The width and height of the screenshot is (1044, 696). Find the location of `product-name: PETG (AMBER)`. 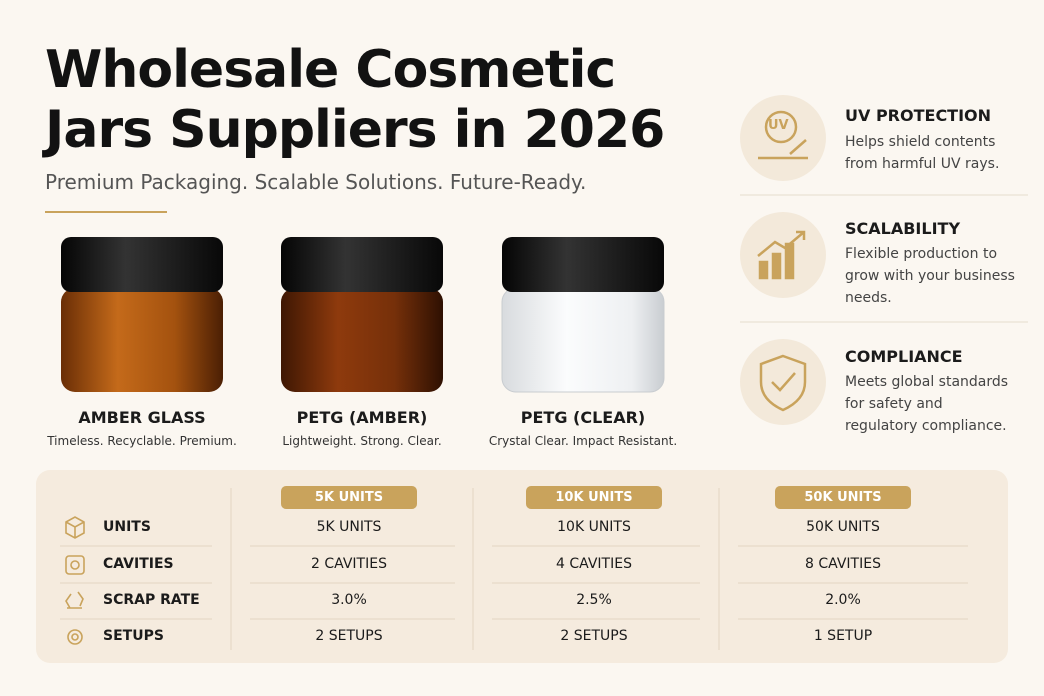

product-name: PETG (AMBER) is located at coordinates (362, 417).